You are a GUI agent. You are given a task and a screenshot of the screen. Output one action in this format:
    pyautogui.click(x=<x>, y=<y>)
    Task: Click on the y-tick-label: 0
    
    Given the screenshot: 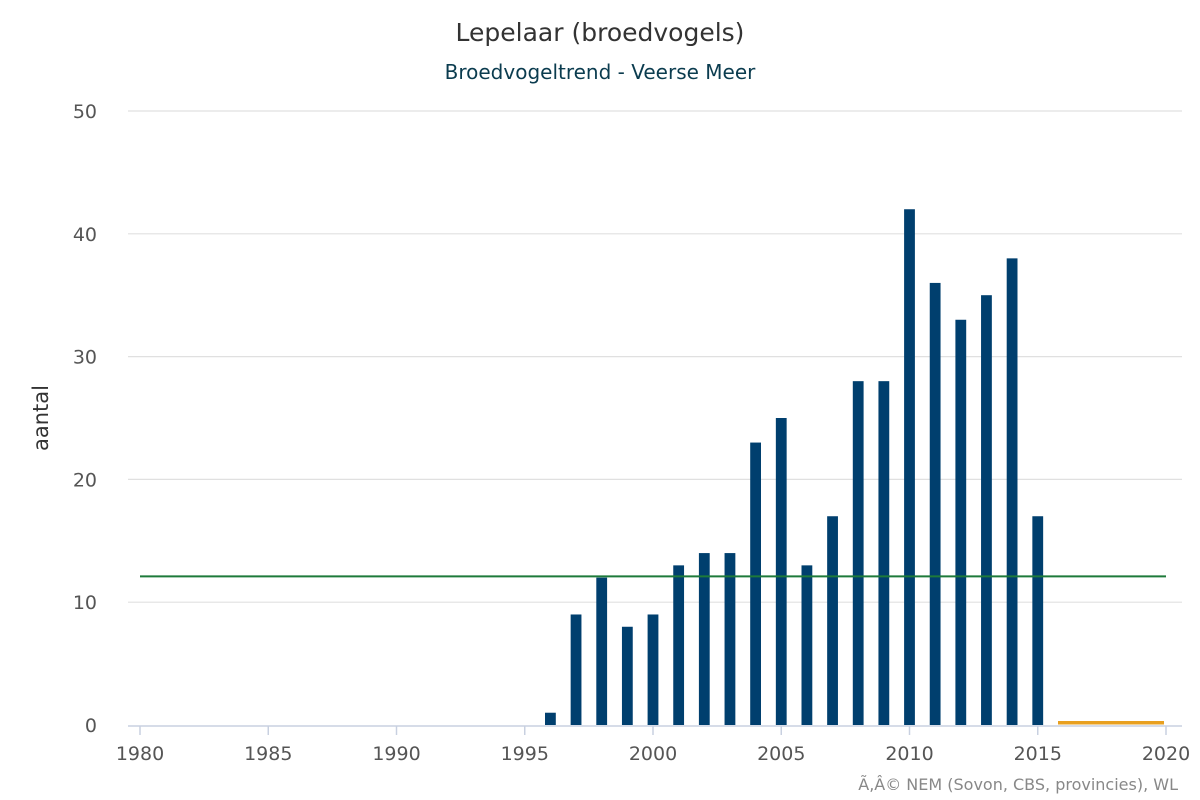 What is the action you would take?
    pyautogui.click(x=91, y=726)
    